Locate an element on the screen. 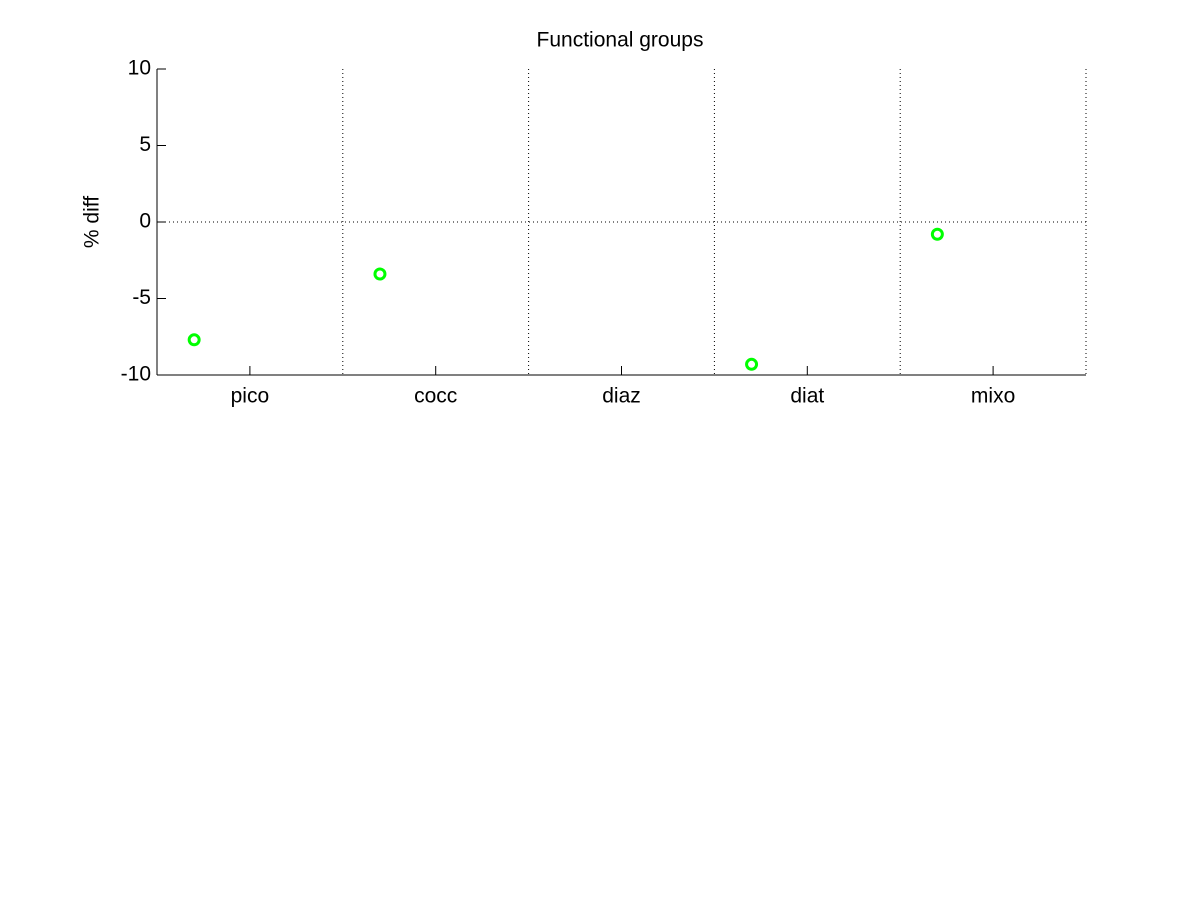 The width and height of the screenshot is (1200, 900). x-tick-label: mixo is located at coordinates (993, 396).